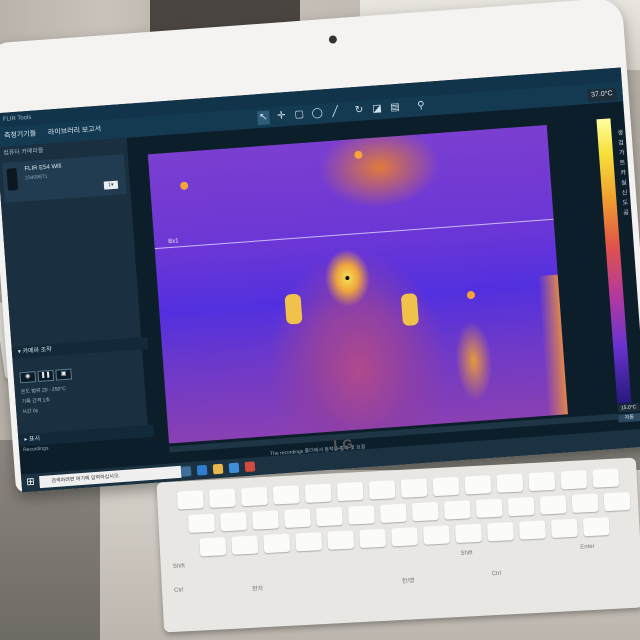 The width and height of the screenshot is (640, 640). I want to click on report-icon: ▤, so click(395, 107).